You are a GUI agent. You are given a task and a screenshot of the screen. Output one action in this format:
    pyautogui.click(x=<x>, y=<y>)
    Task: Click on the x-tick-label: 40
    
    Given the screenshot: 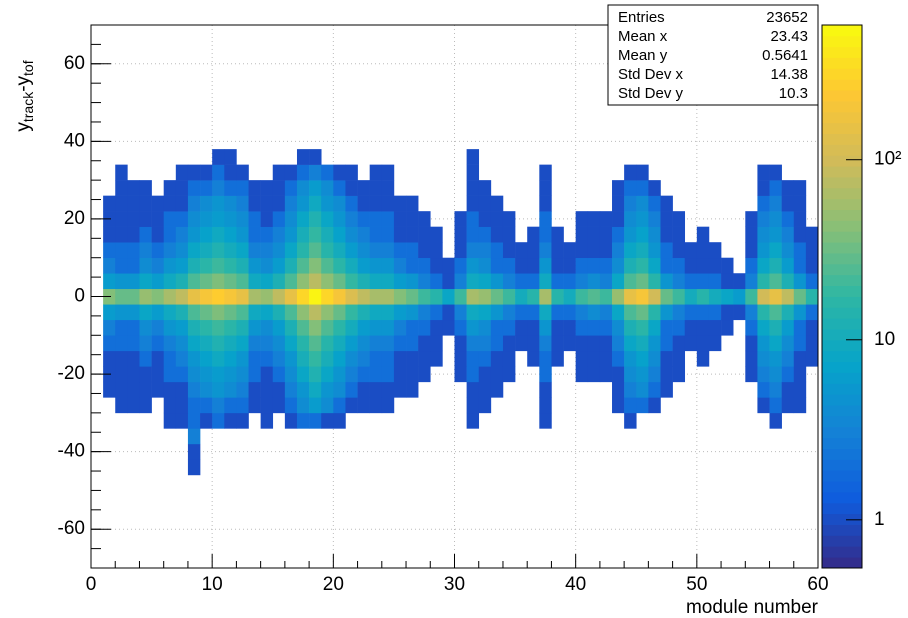 What is the action you would take?
    pyautogui.click(x=575, y=584)
    